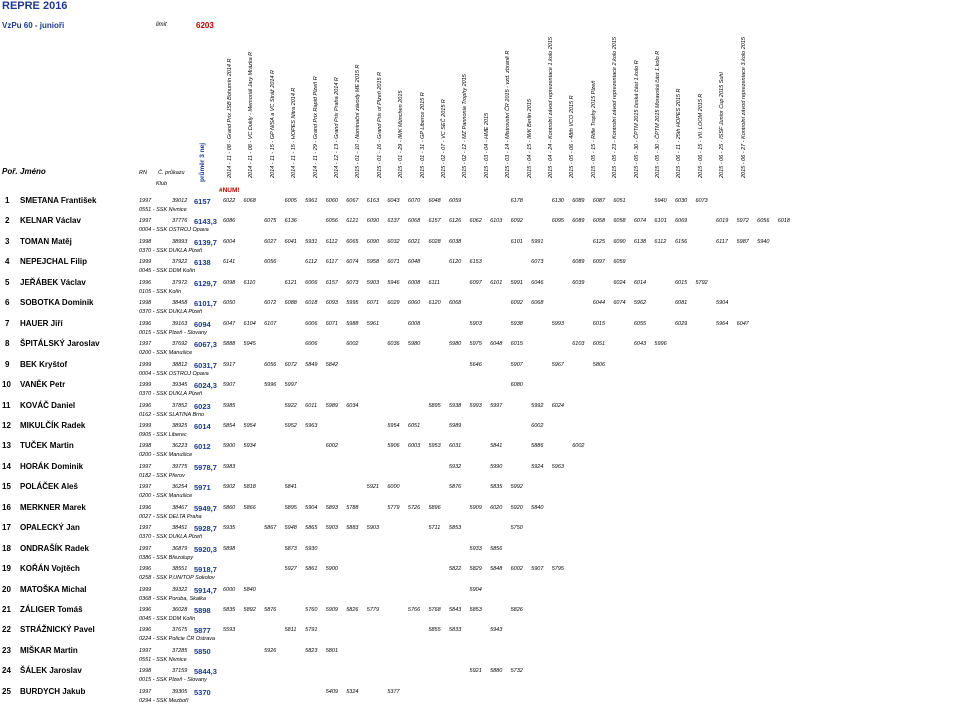 The height and width of the screenshot is (704, 960). I want to click on score-cell: 6065, so click(352, 241).